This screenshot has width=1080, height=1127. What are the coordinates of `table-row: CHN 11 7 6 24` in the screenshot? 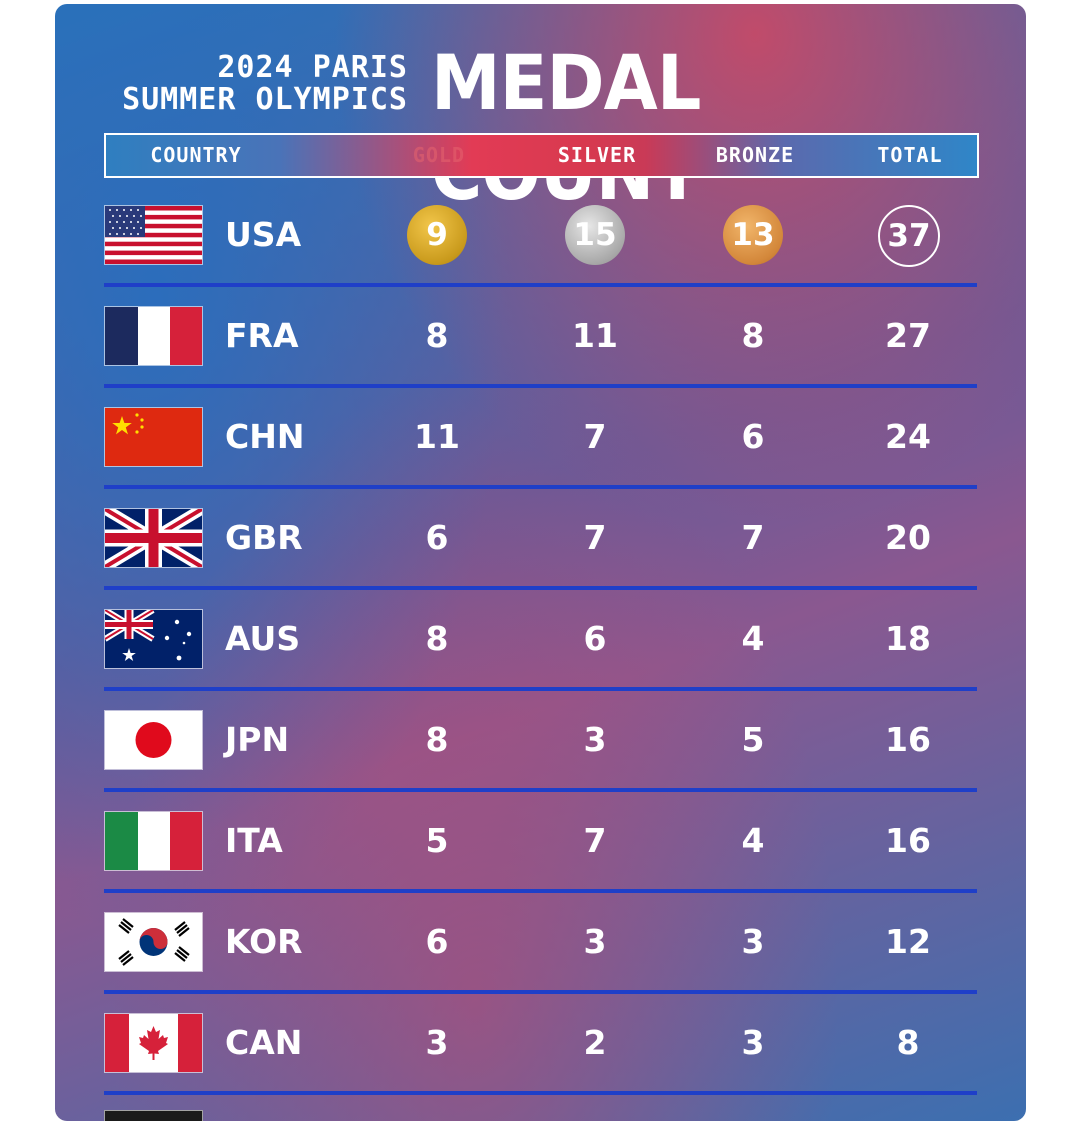 It's located at (540, 437).